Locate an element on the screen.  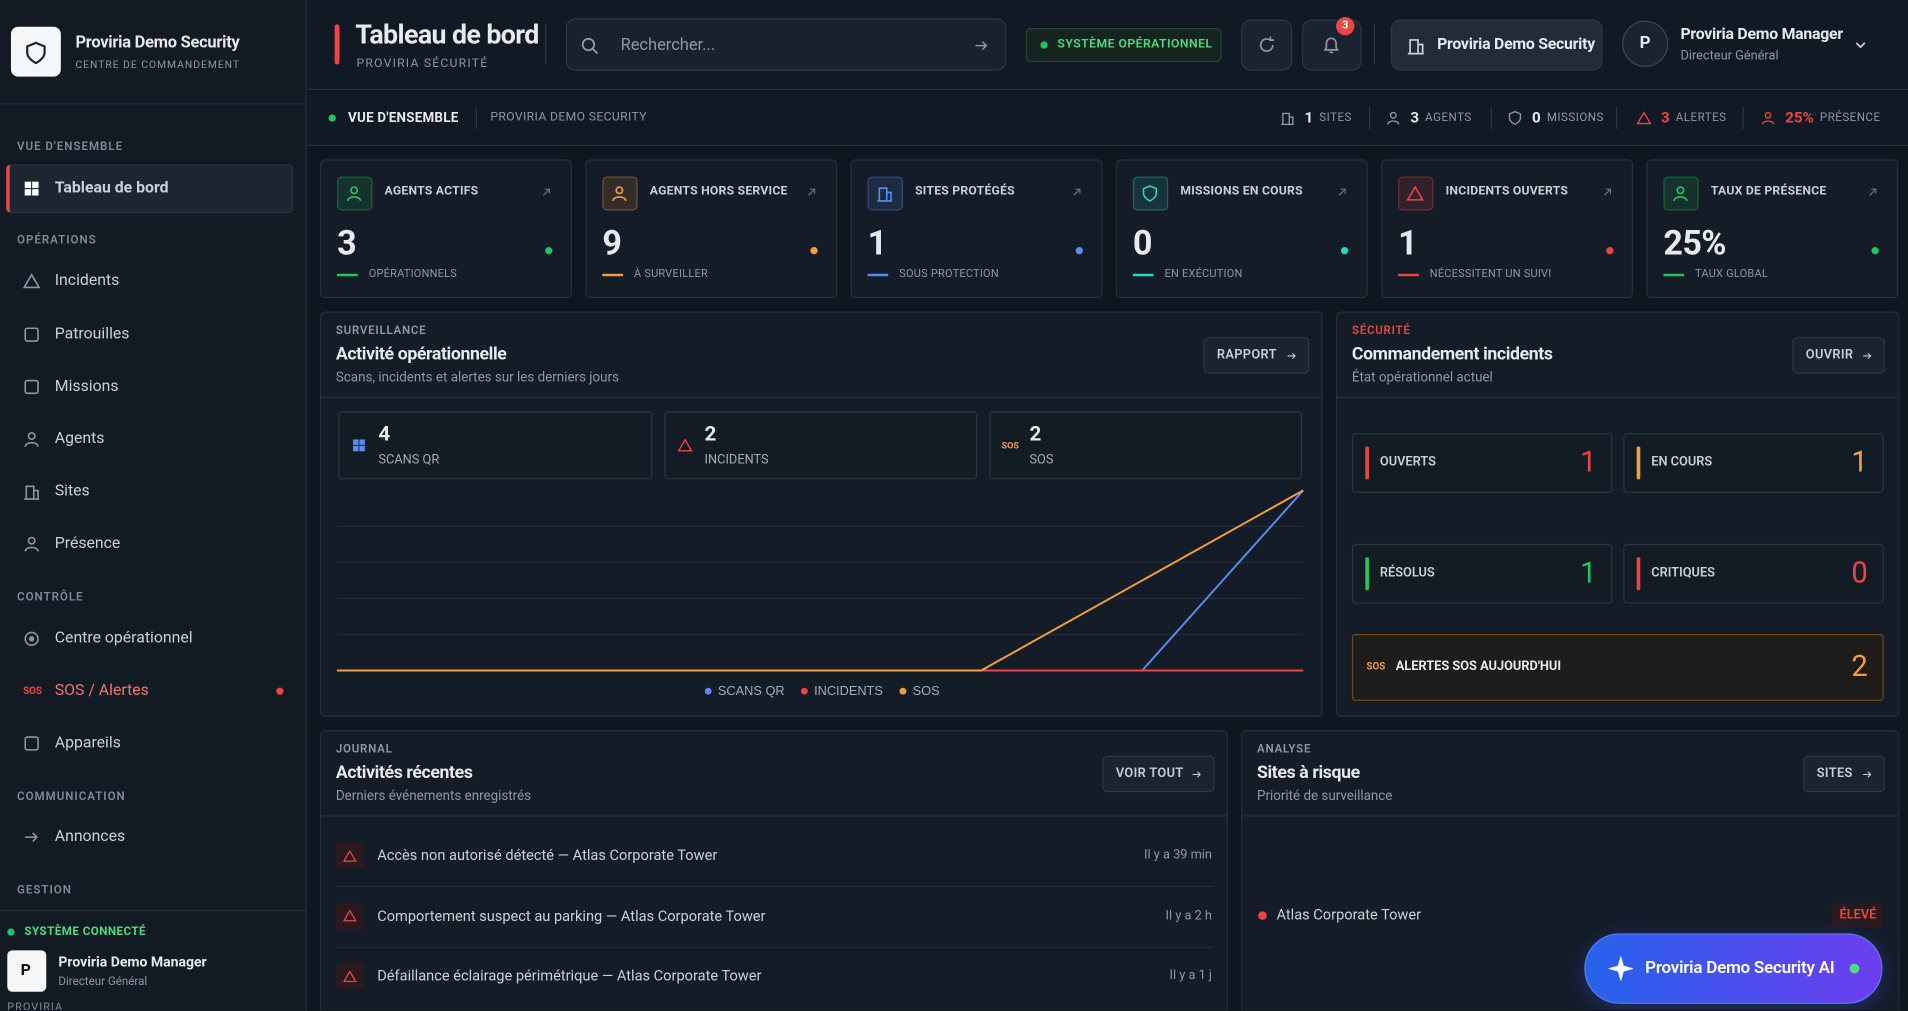
notification-badge is located at coordinates (1345, 26).